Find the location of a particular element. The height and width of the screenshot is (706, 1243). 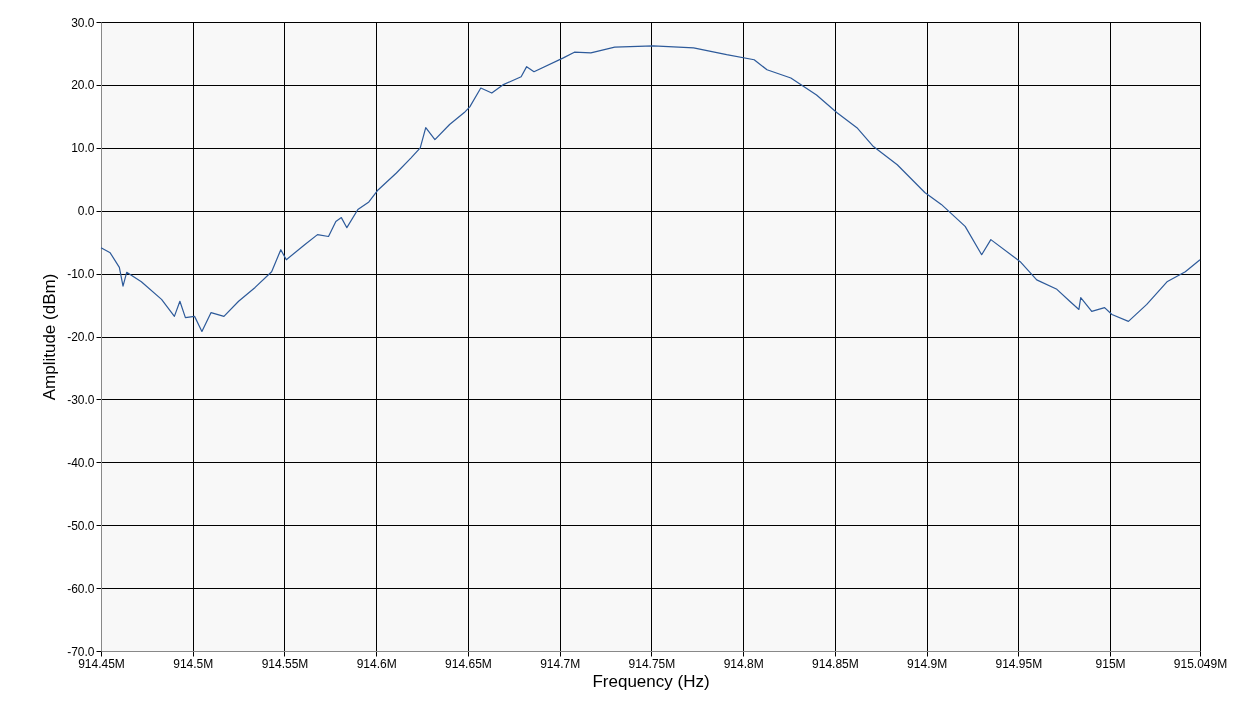

x-tick-label: 914.45M is located at coordinates (101, 663).